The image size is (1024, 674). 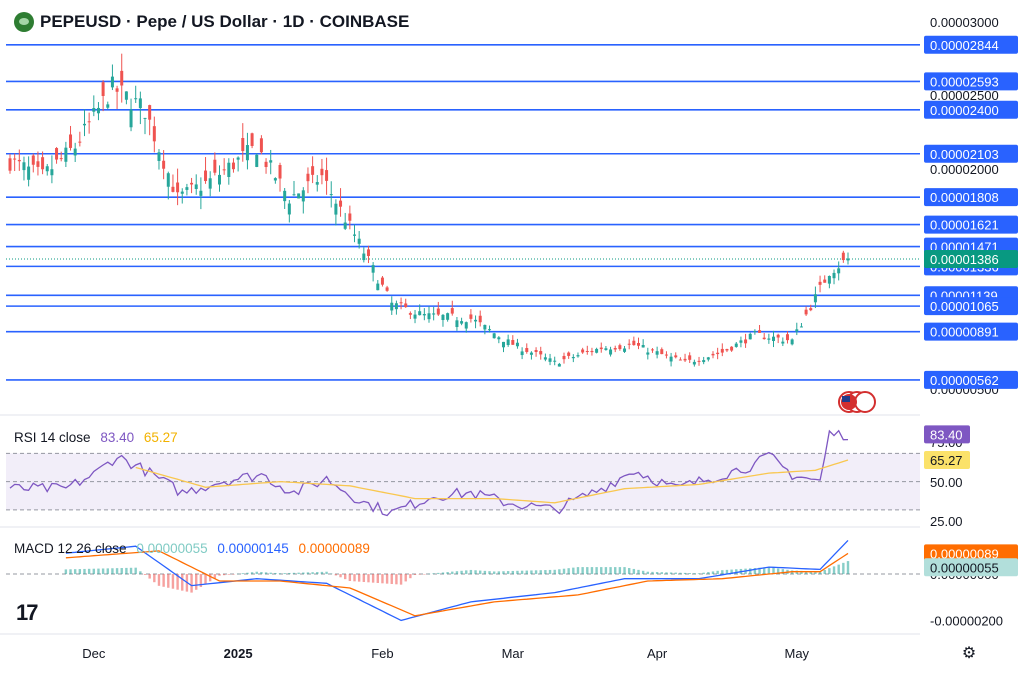 What do you see at coordinates (52, 437) in the screenshot?
I see `rsi-name: RSI 14 close` at bounding box center [52, 437].